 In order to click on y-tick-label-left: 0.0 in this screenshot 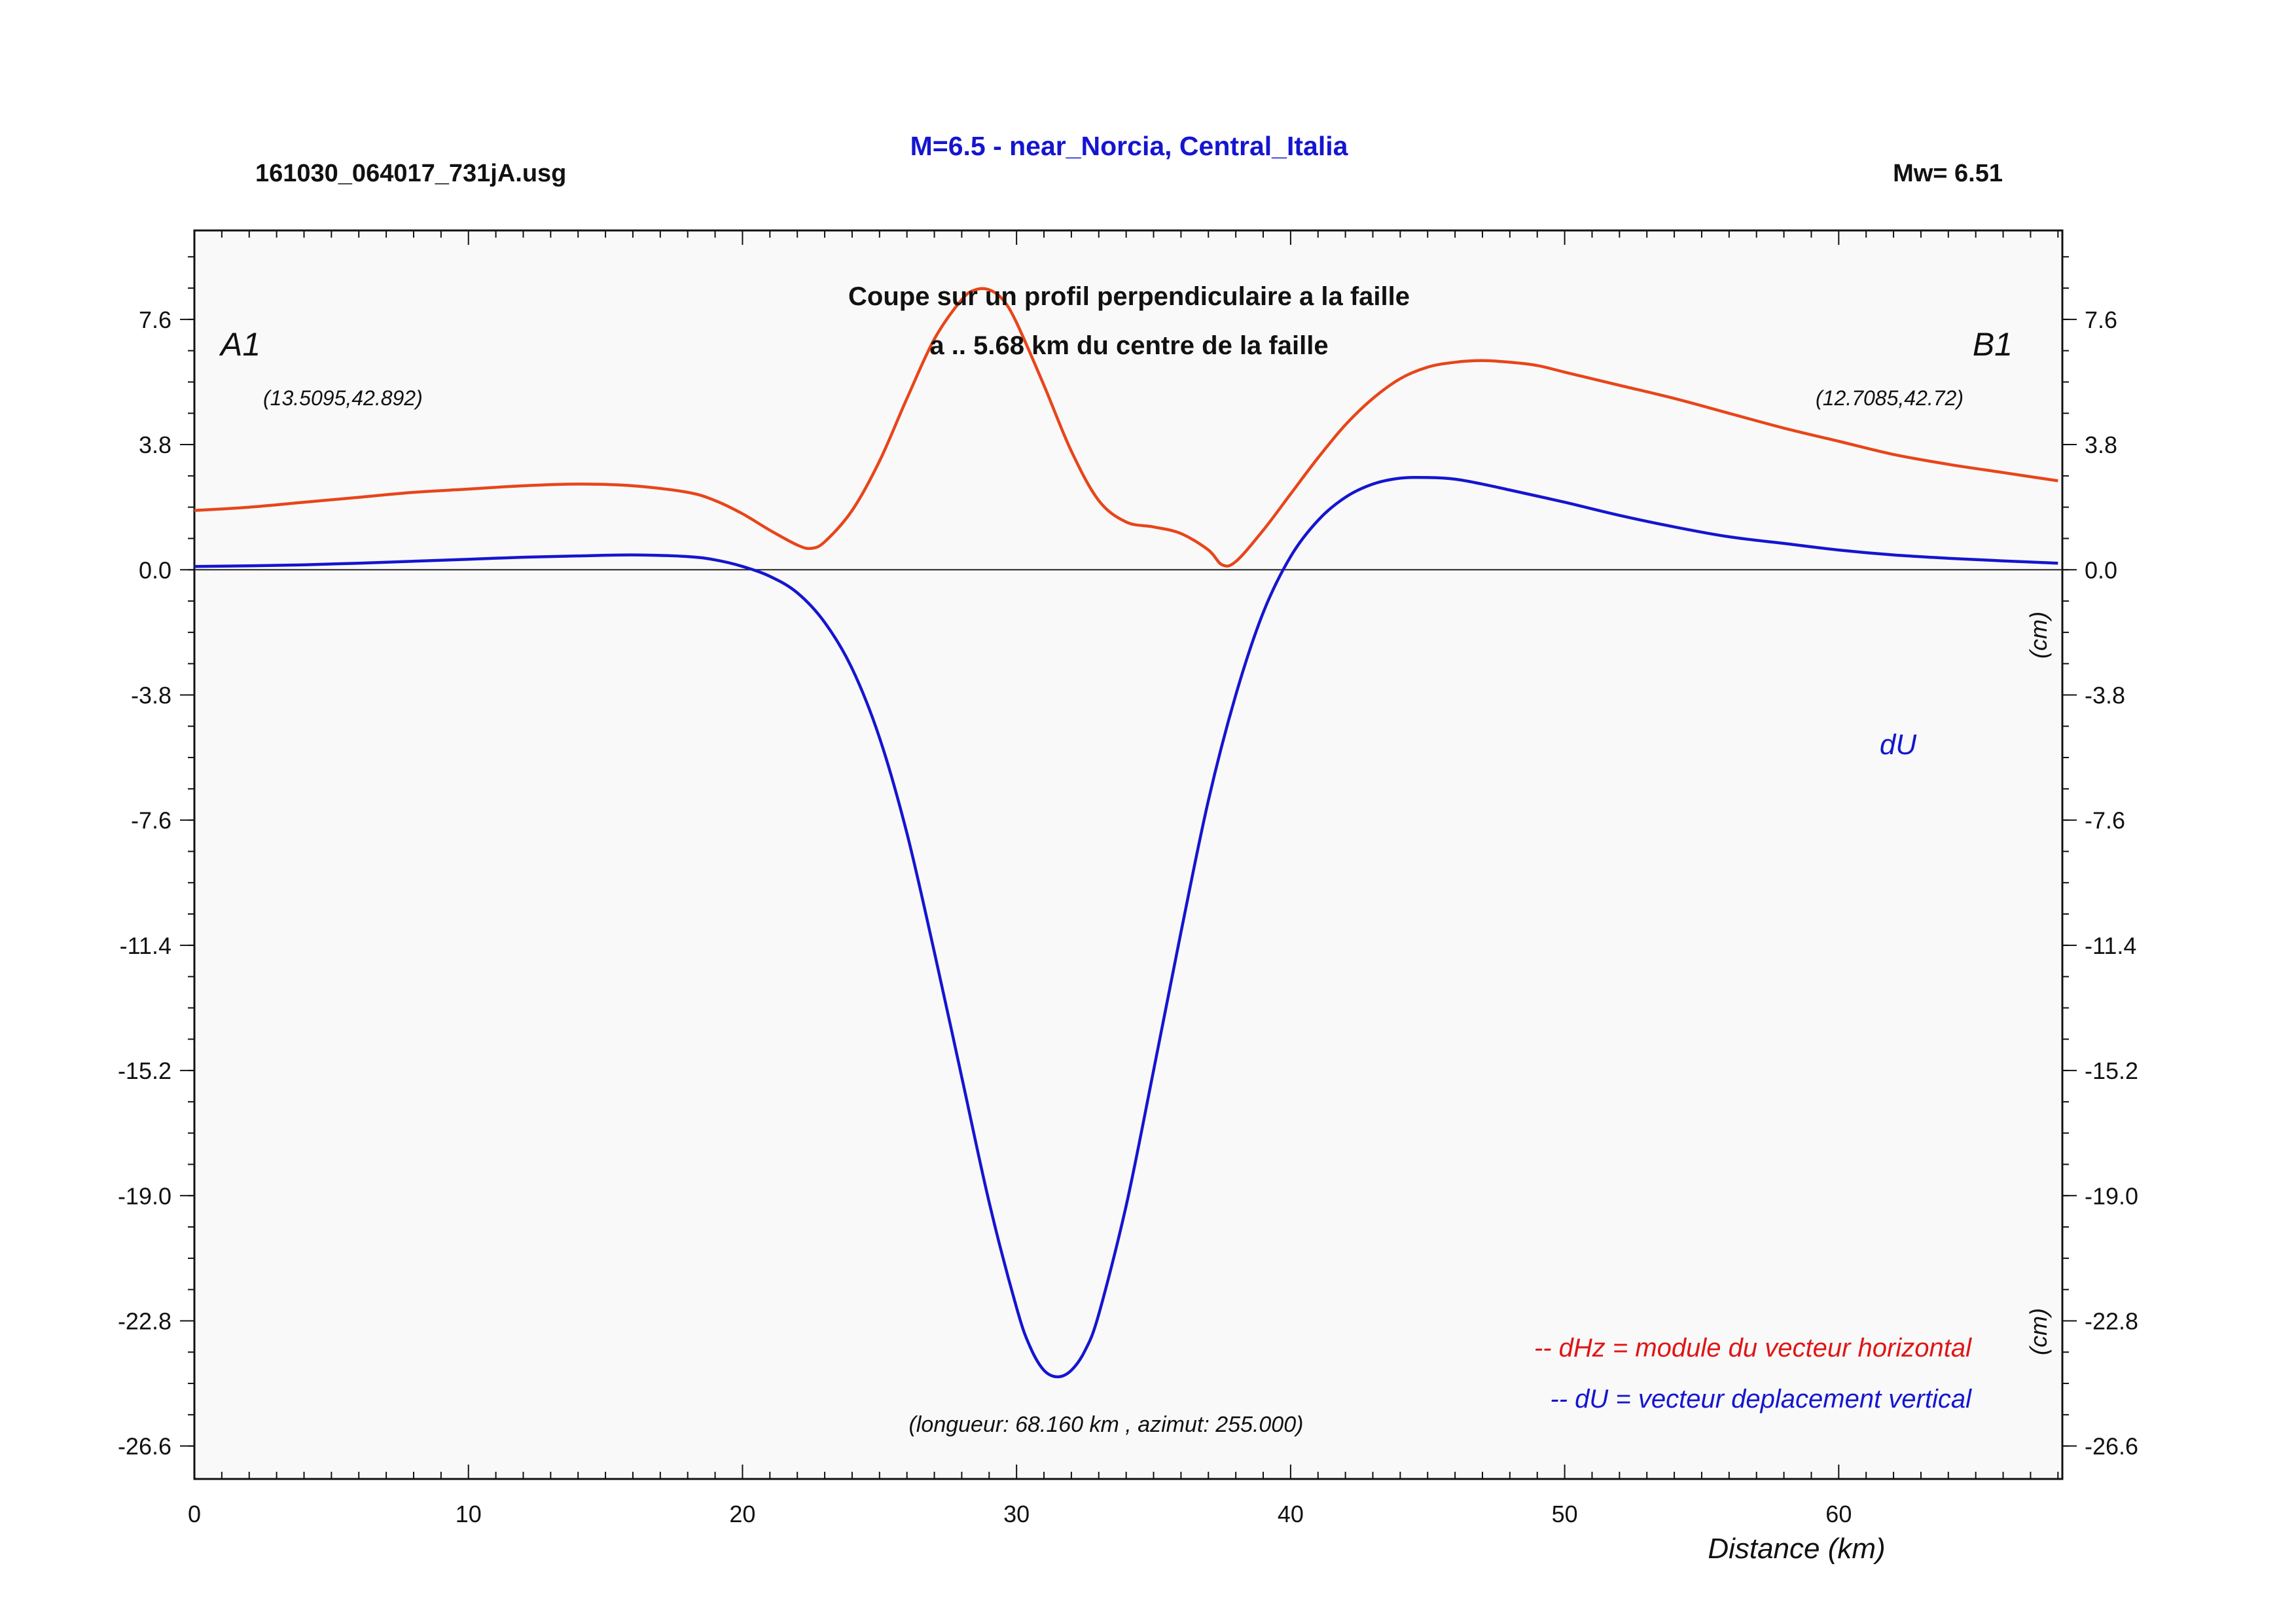, I will do `click(155, 569)`.